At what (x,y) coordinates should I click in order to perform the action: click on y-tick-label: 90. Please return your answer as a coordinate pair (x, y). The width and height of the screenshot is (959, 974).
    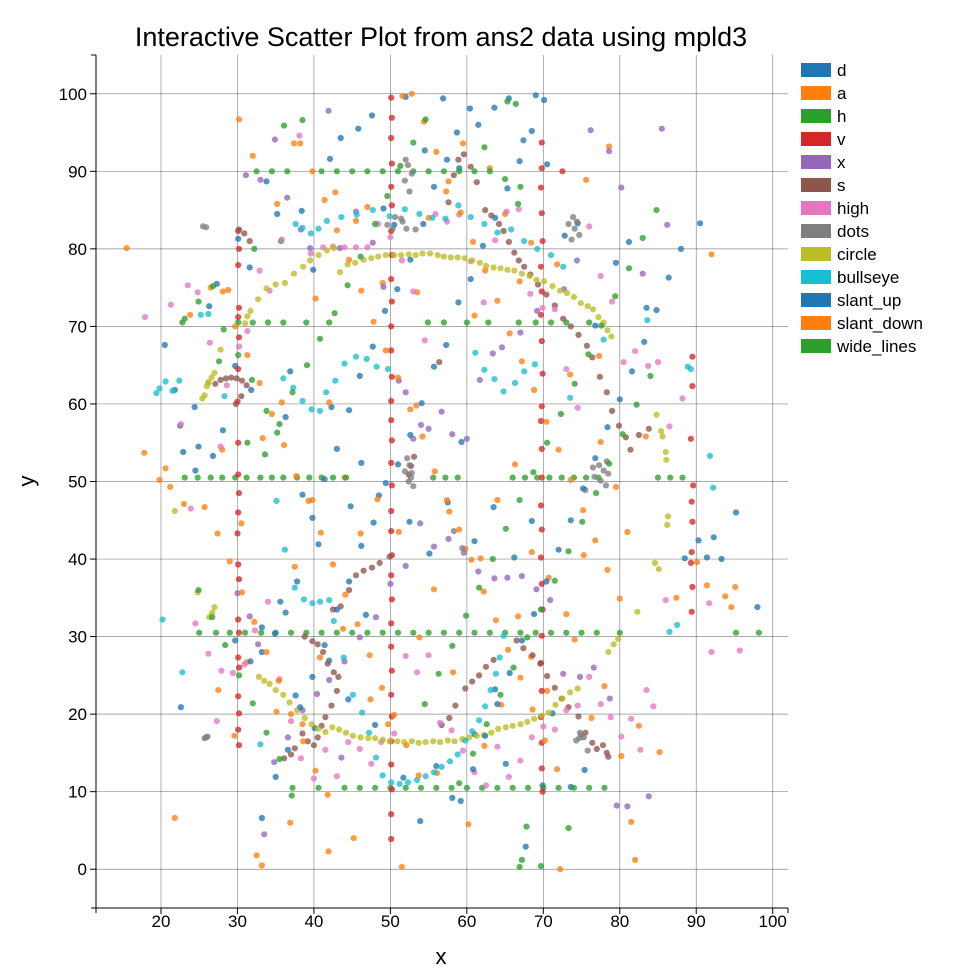
    Looking at the image, I should click on (77, 171).